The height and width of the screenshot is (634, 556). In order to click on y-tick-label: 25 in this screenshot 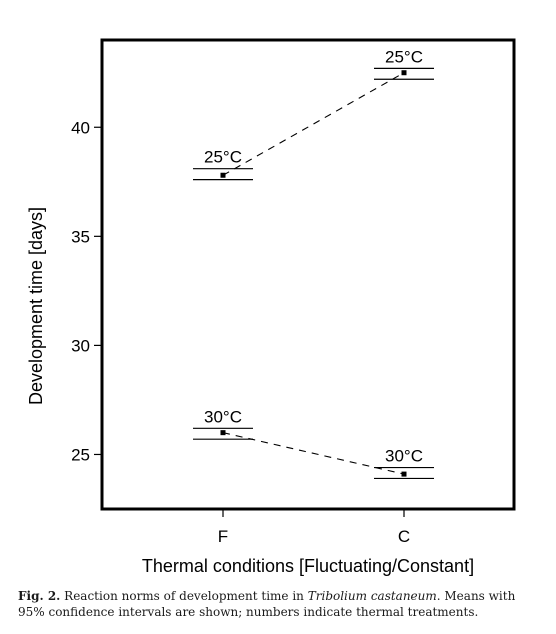, I will do `click(80, 454)`.